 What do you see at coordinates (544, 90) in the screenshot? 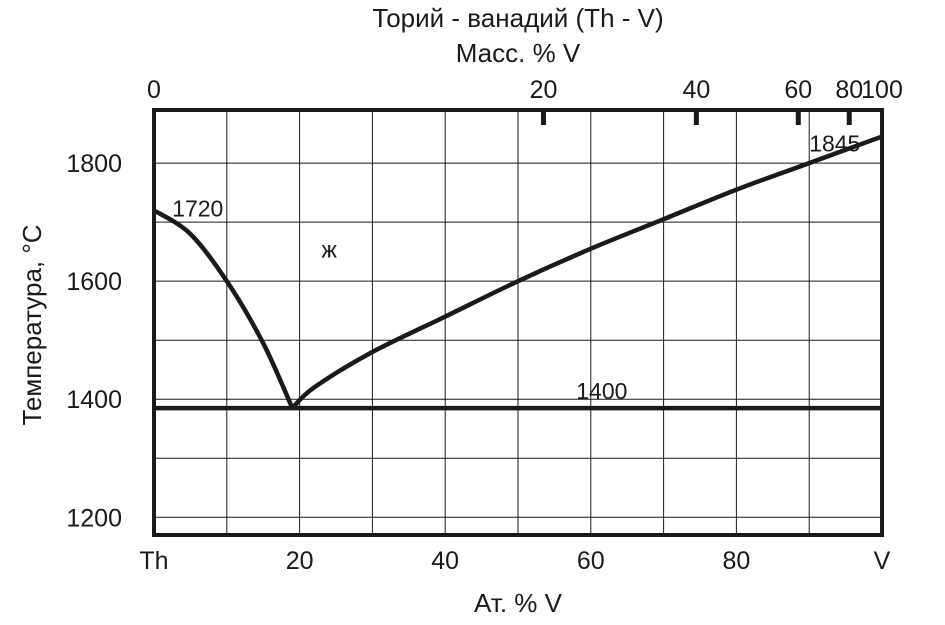
I see `top-axis-tick-label: 20` at bounding box center [544, 90].